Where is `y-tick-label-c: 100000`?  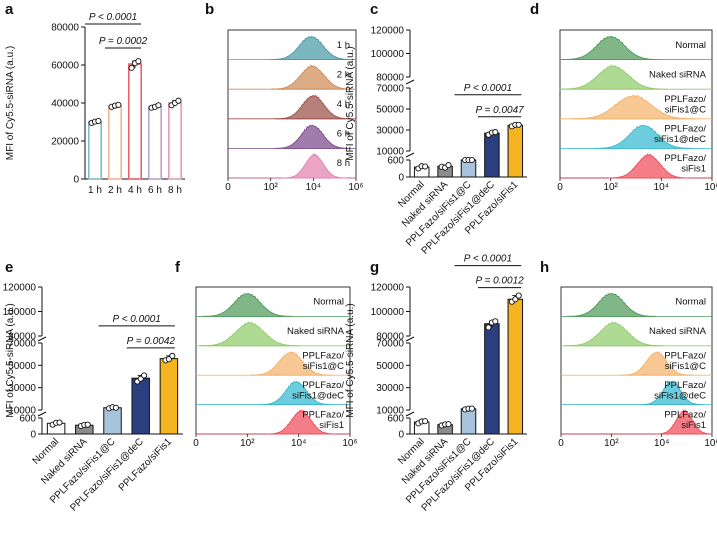
y-tick-label-c: 100000 is located at coordinates (388, 54).